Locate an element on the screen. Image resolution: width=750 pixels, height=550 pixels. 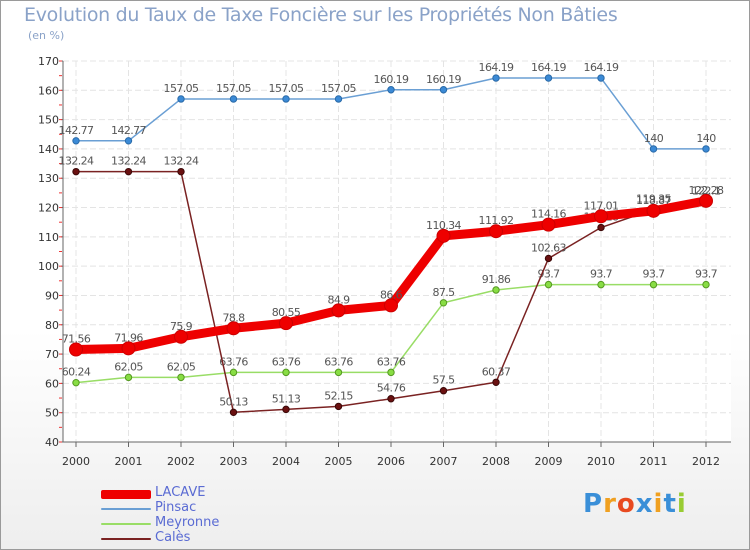
proxiti-logo: Proxiti is located at coordinates (635, 504).